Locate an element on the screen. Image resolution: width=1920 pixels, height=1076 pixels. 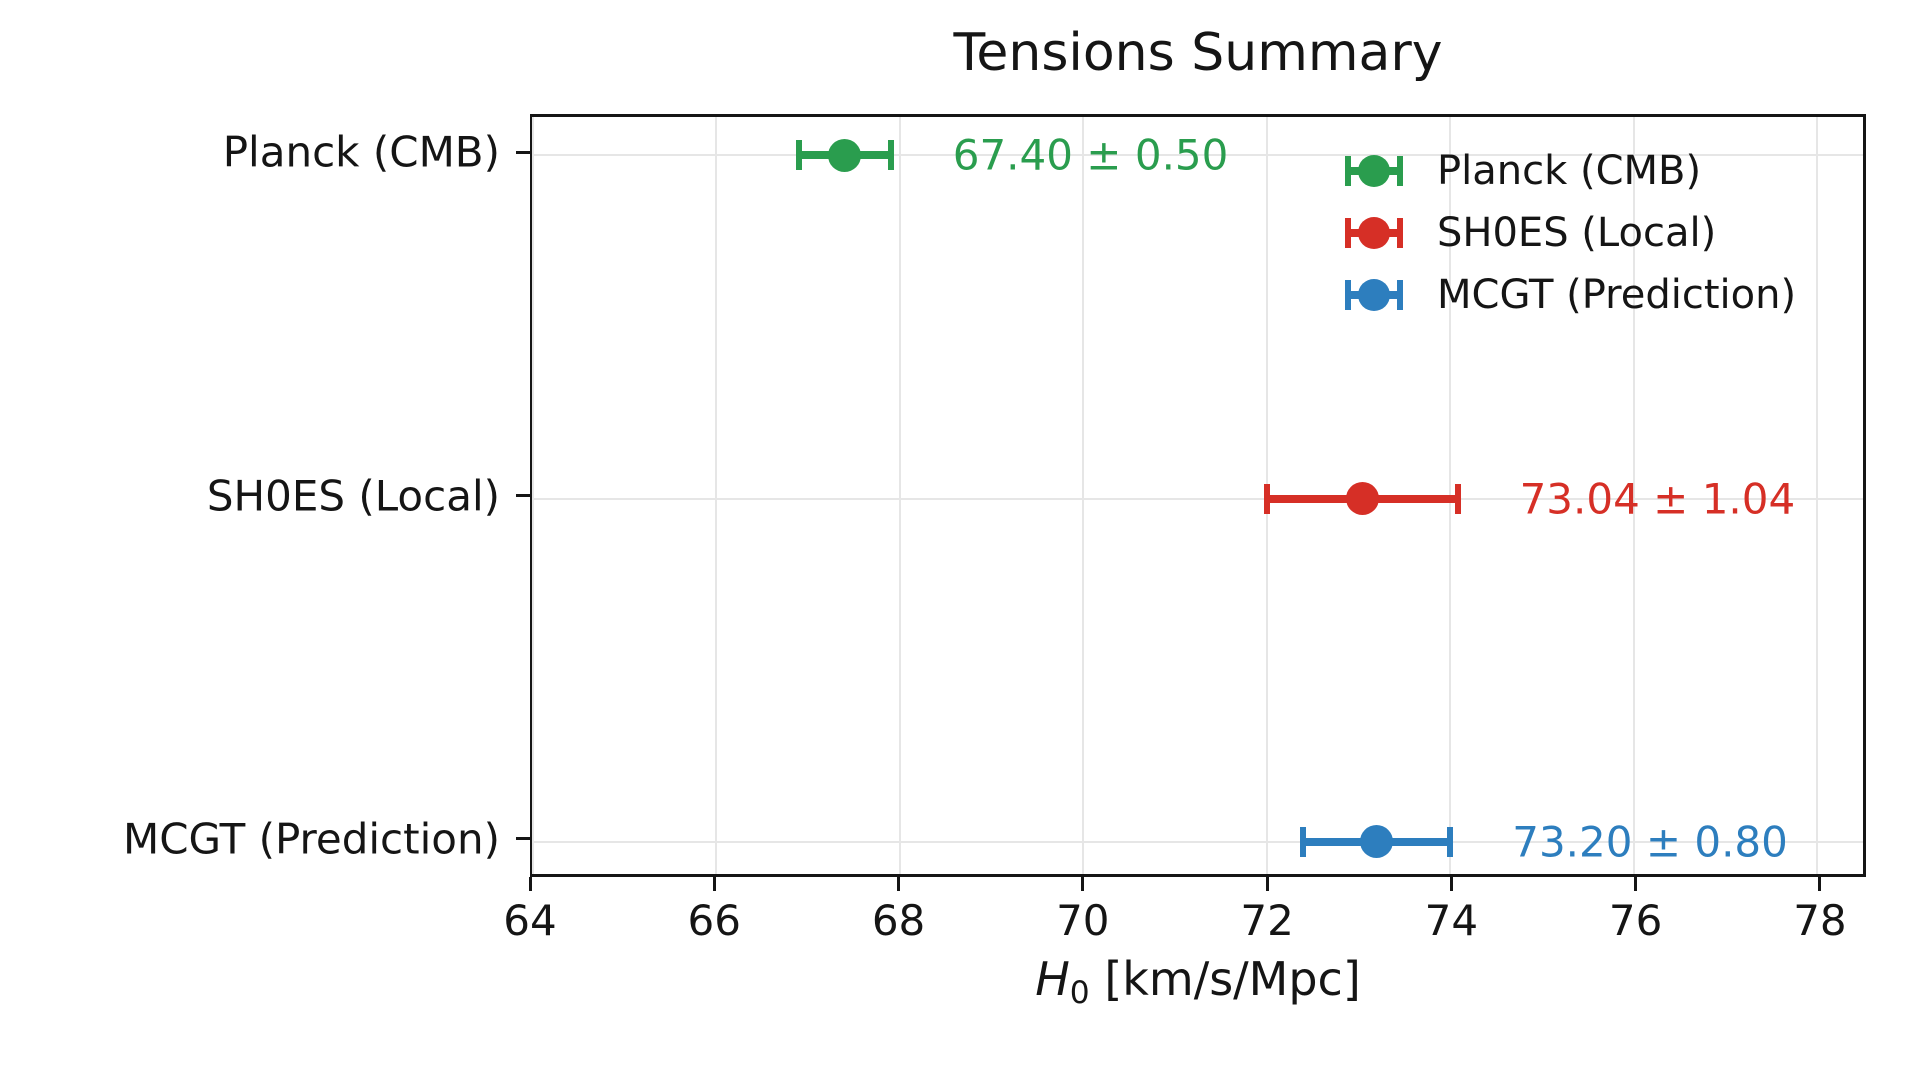
value-annotation: 73.20 ± 0.80 is located at coordinates (1650, 842).